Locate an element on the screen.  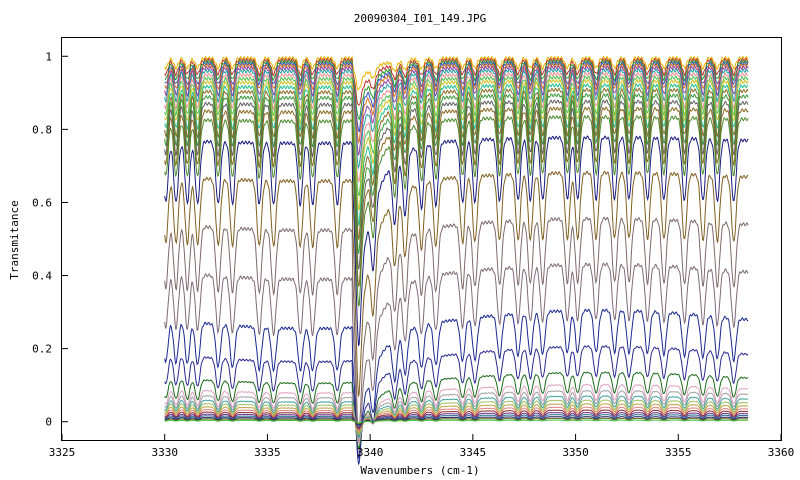
y-tick-label: 1 is located at coordinates (48, 56).